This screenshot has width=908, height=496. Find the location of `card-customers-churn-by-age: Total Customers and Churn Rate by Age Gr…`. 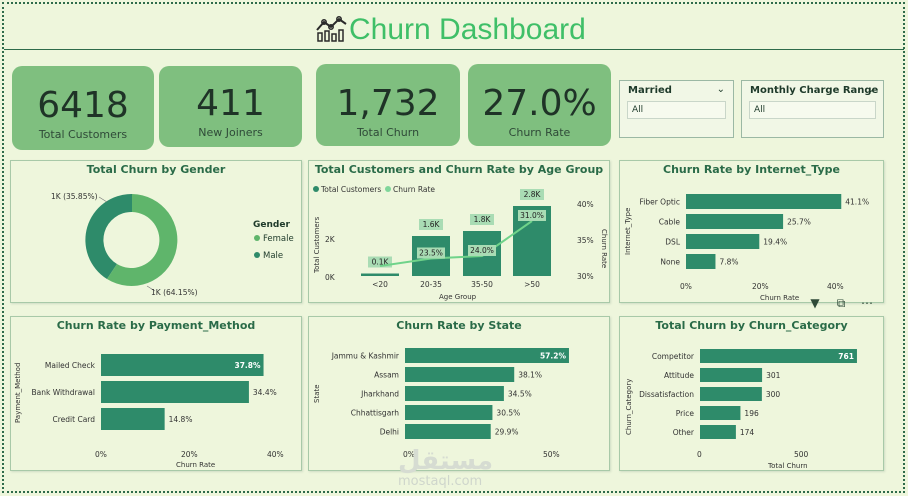

card-customers-churn-by-age: Total Customers and Churn Rate by Age Gr… is located at coordinates (459, 231).